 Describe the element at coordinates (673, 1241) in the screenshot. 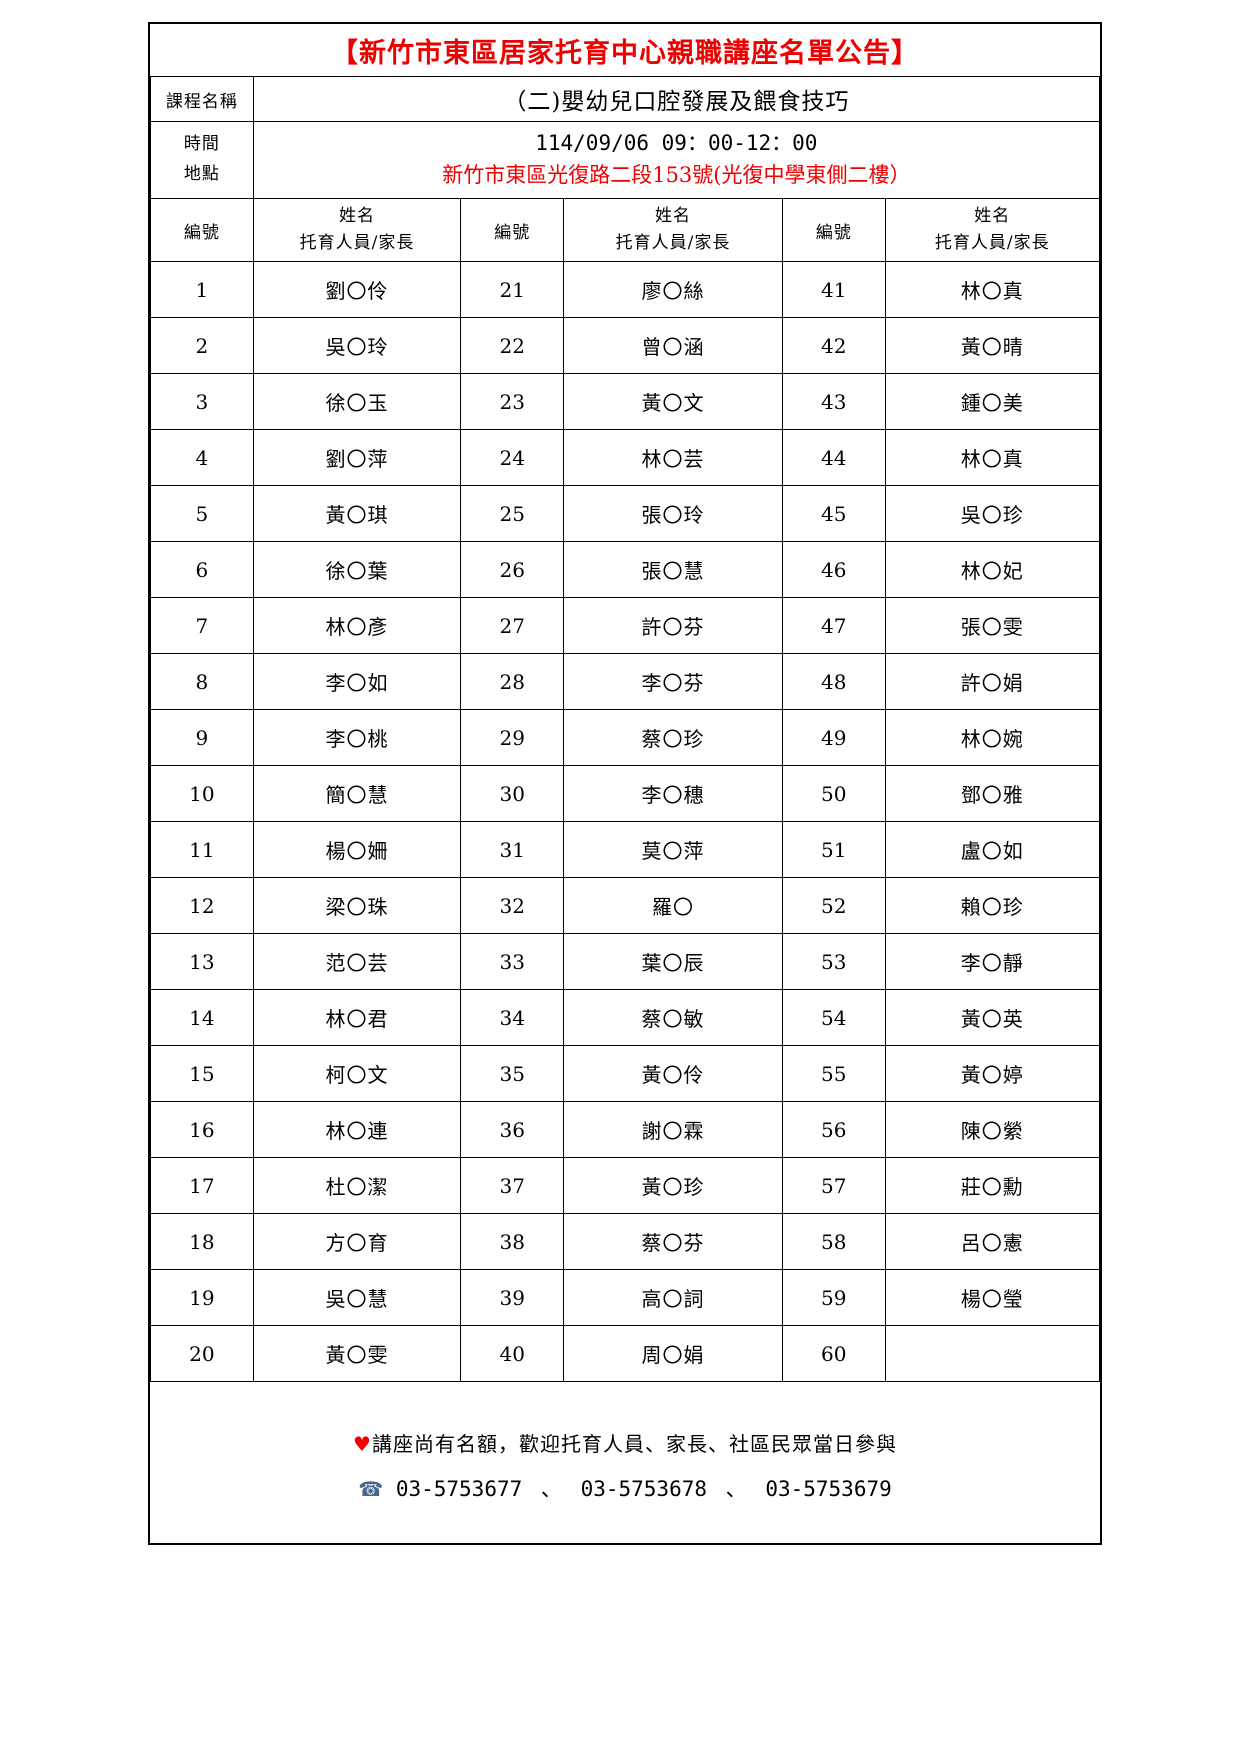

I see `participant-name: 蔡〇芬` at that location.